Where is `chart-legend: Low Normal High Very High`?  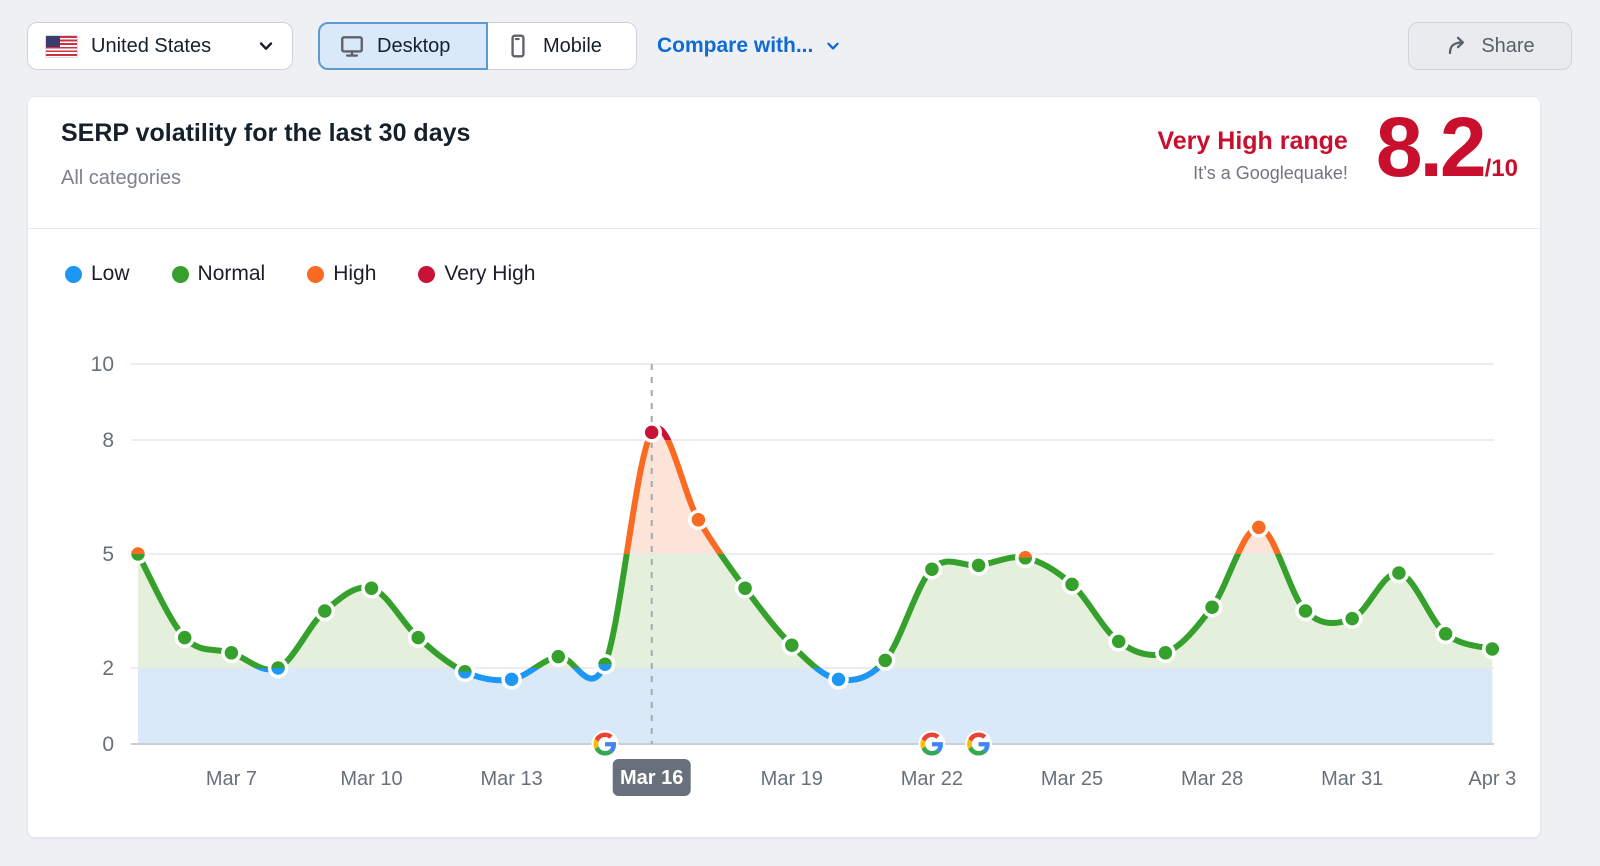
chart-legend: Low Normal High Very High is located at coordinates (300, 274).